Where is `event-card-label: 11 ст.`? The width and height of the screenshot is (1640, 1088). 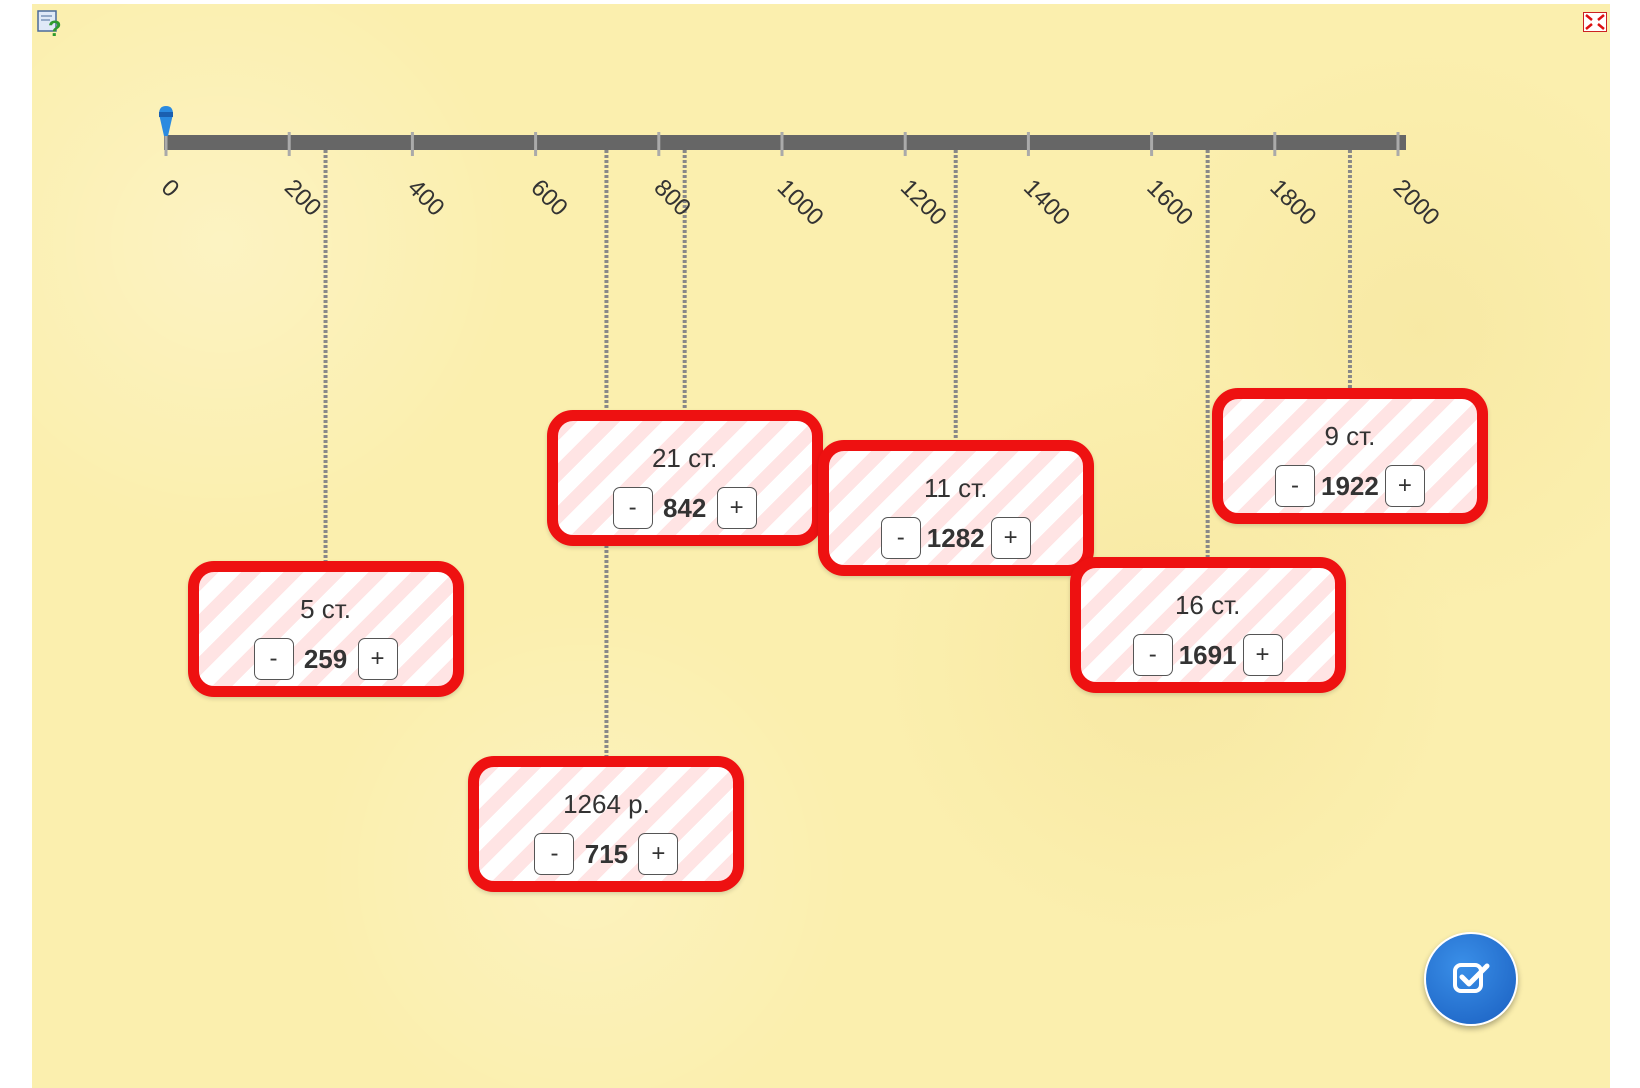 event-card-label: 11 ст. is located at coordinates (955, 488).